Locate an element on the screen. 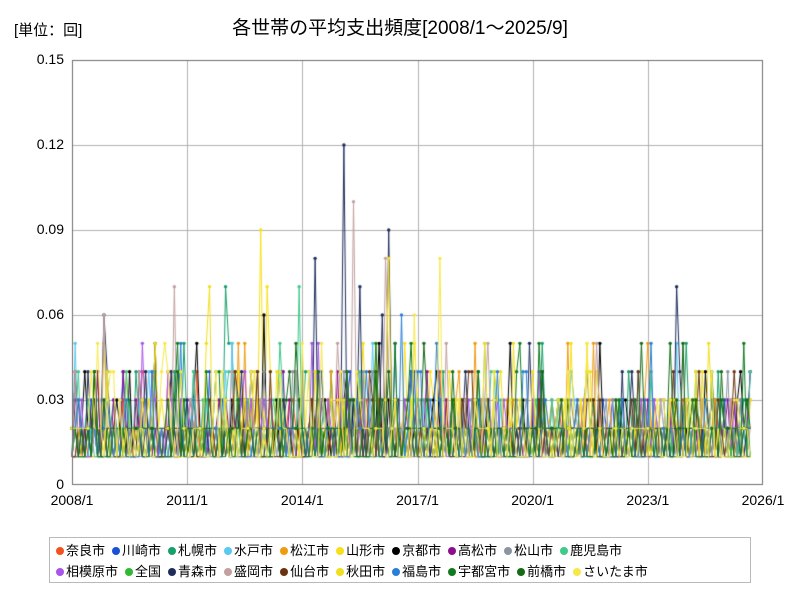 This screenshot has height=600, width=800. legend-item: 京都市 is located at coordinates (416, 550).